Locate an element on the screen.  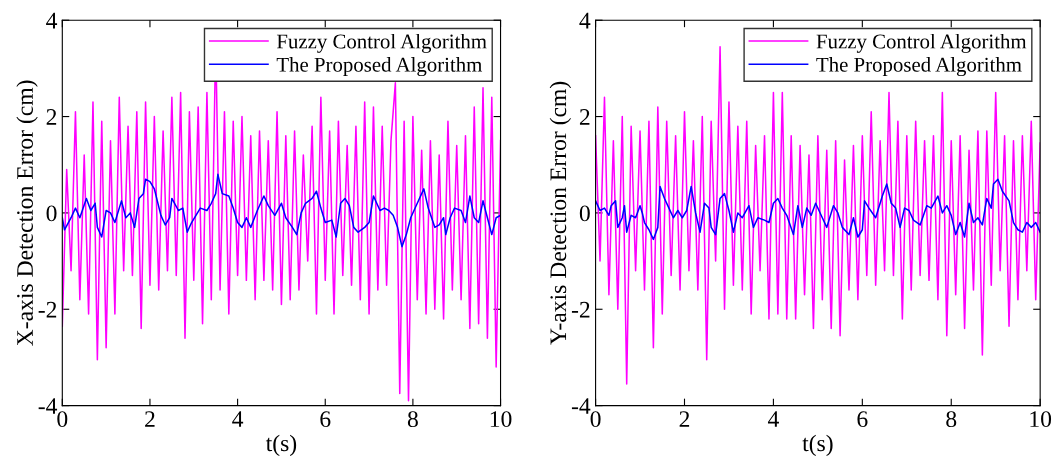
y-axis-title: X-axis Detection Error (cm) is located at coordinates (27, 213).